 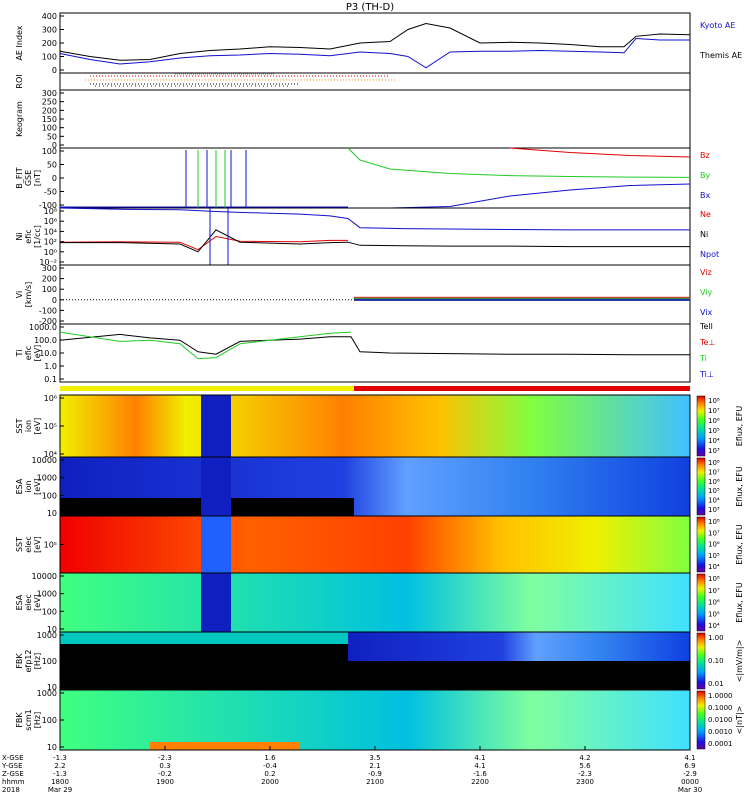 What do you see at coordinates (706, 312) in the screenshot?
I see `legend-Vix: Vix` at bounding box center [706, 312].